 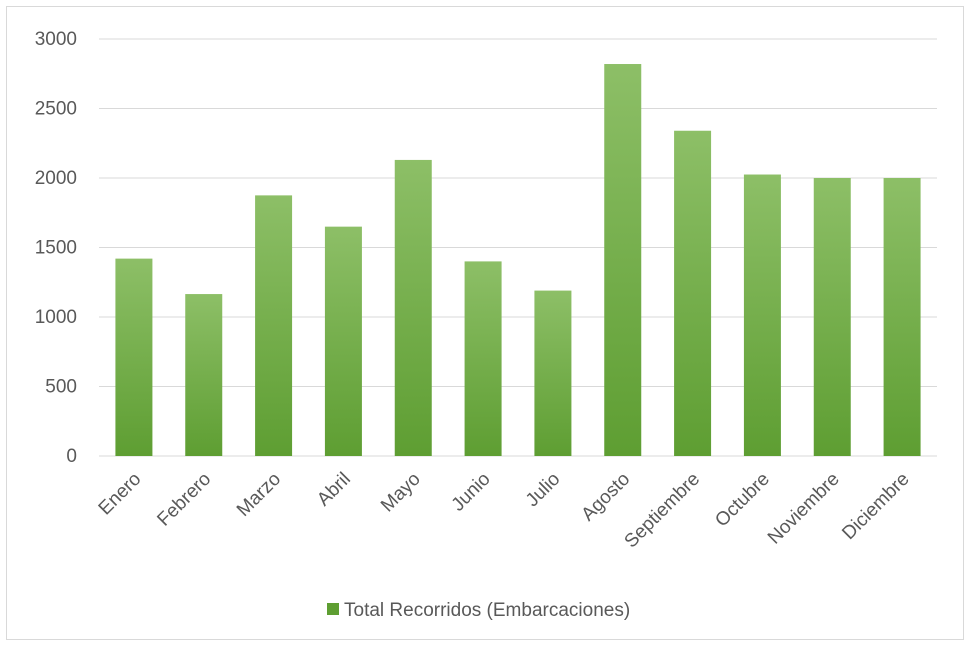 I want to click on bar-mayo, so click(x=413, y=307).